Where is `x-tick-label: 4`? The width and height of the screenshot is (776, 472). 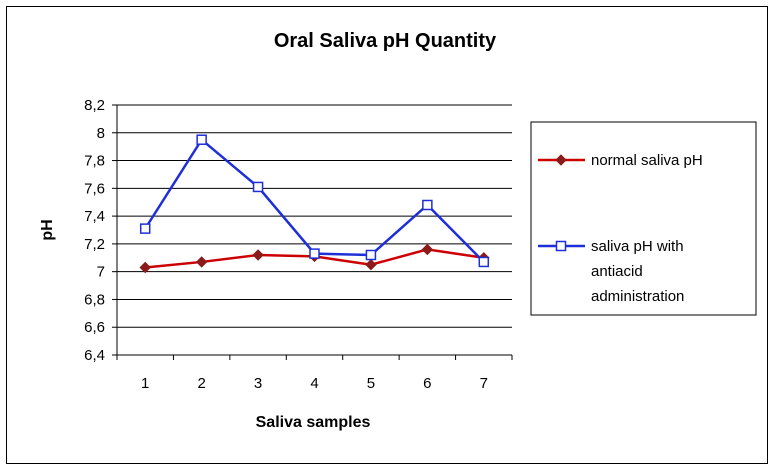 x-tick-label: 4 is located at coordinates (314, 383).